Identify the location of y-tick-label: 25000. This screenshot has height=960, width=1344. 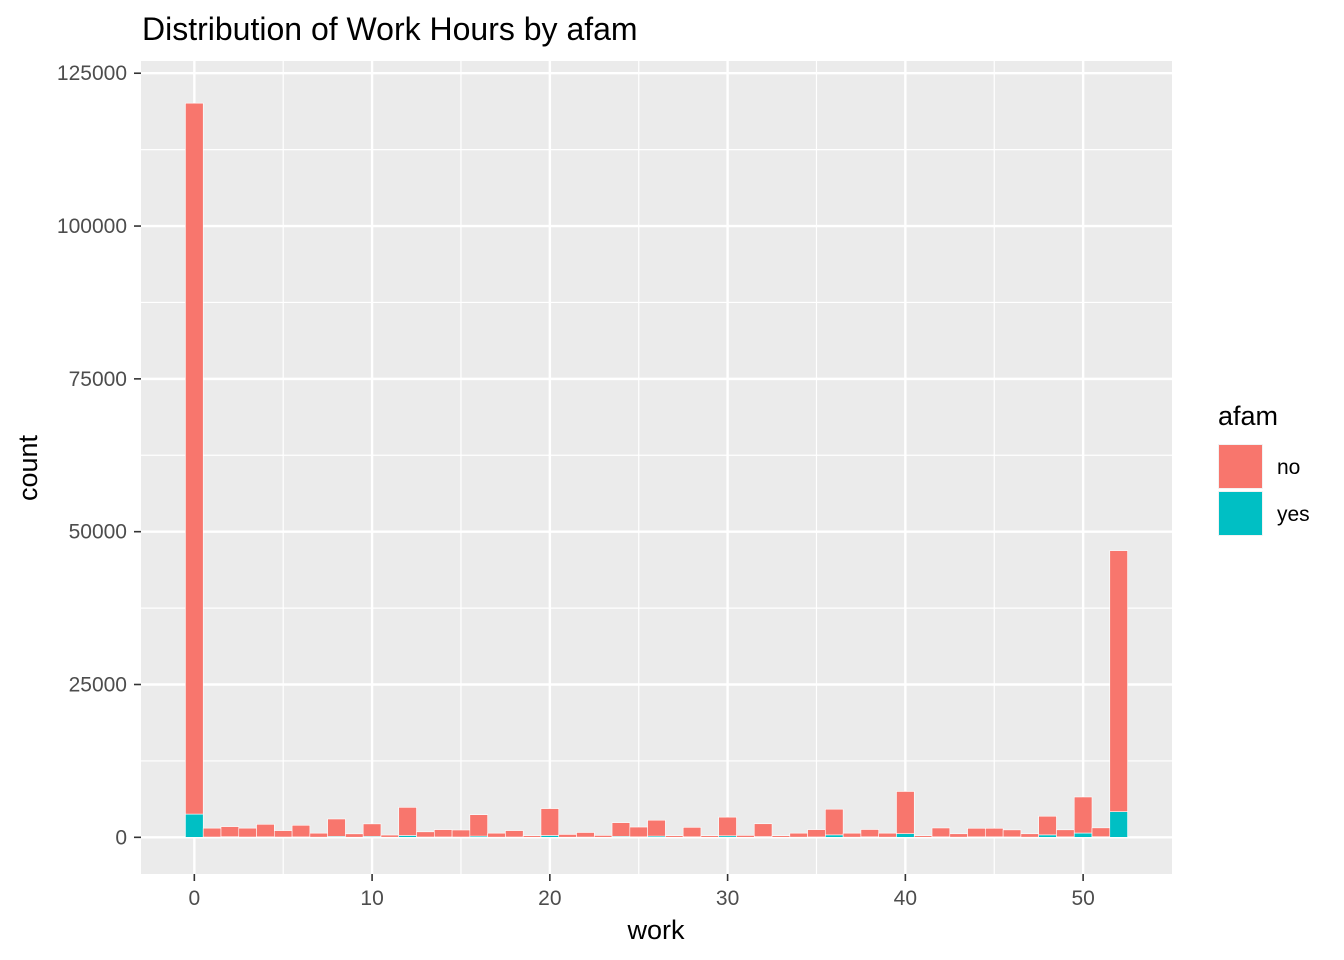
(98, 685).